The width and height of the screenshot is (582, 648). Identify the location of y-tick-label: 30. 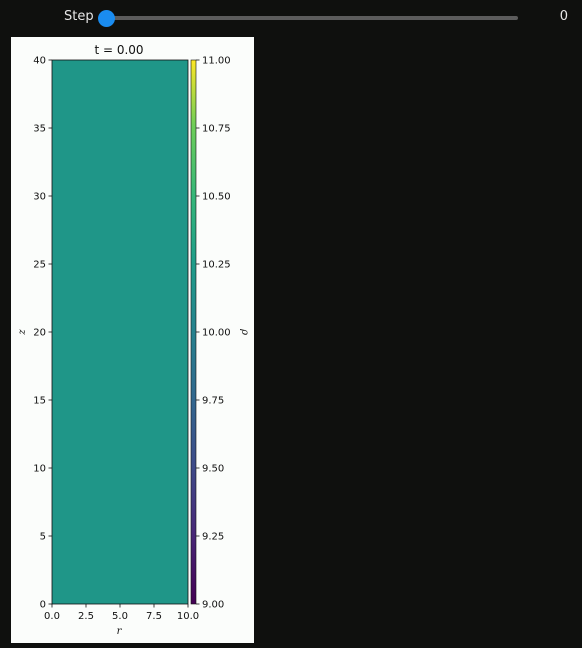
(39, 197).